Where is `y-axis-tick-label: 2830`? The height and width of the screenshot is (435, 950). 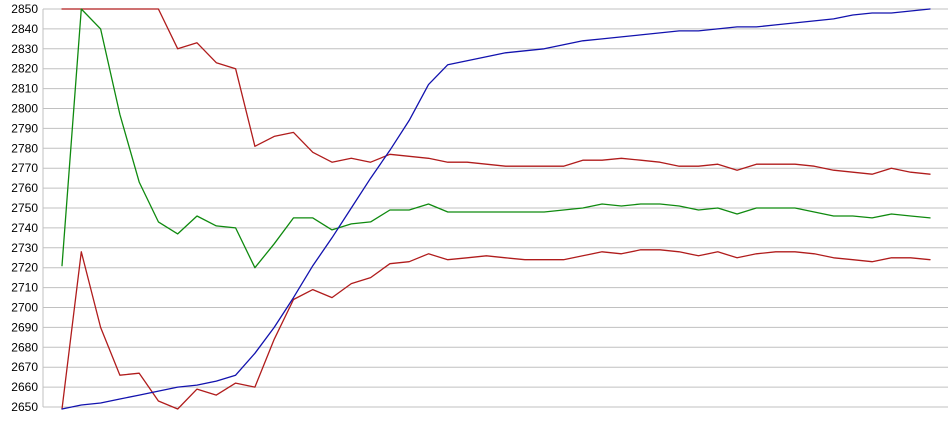
y-axis-tick-label: 2830 is located at coordinates (24, 49).